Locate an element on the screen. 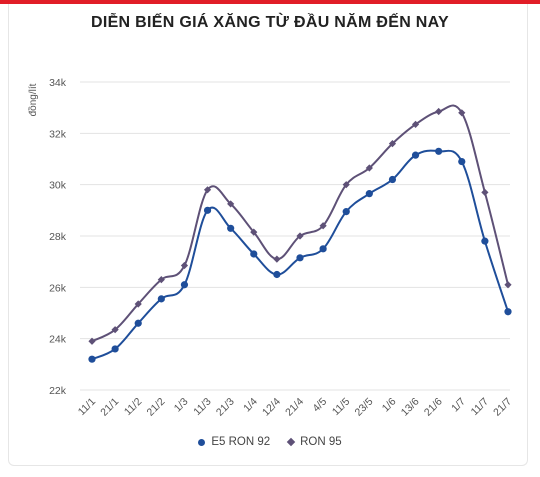  x-tick-label: 1/4 is located at coordinates (250, 405).